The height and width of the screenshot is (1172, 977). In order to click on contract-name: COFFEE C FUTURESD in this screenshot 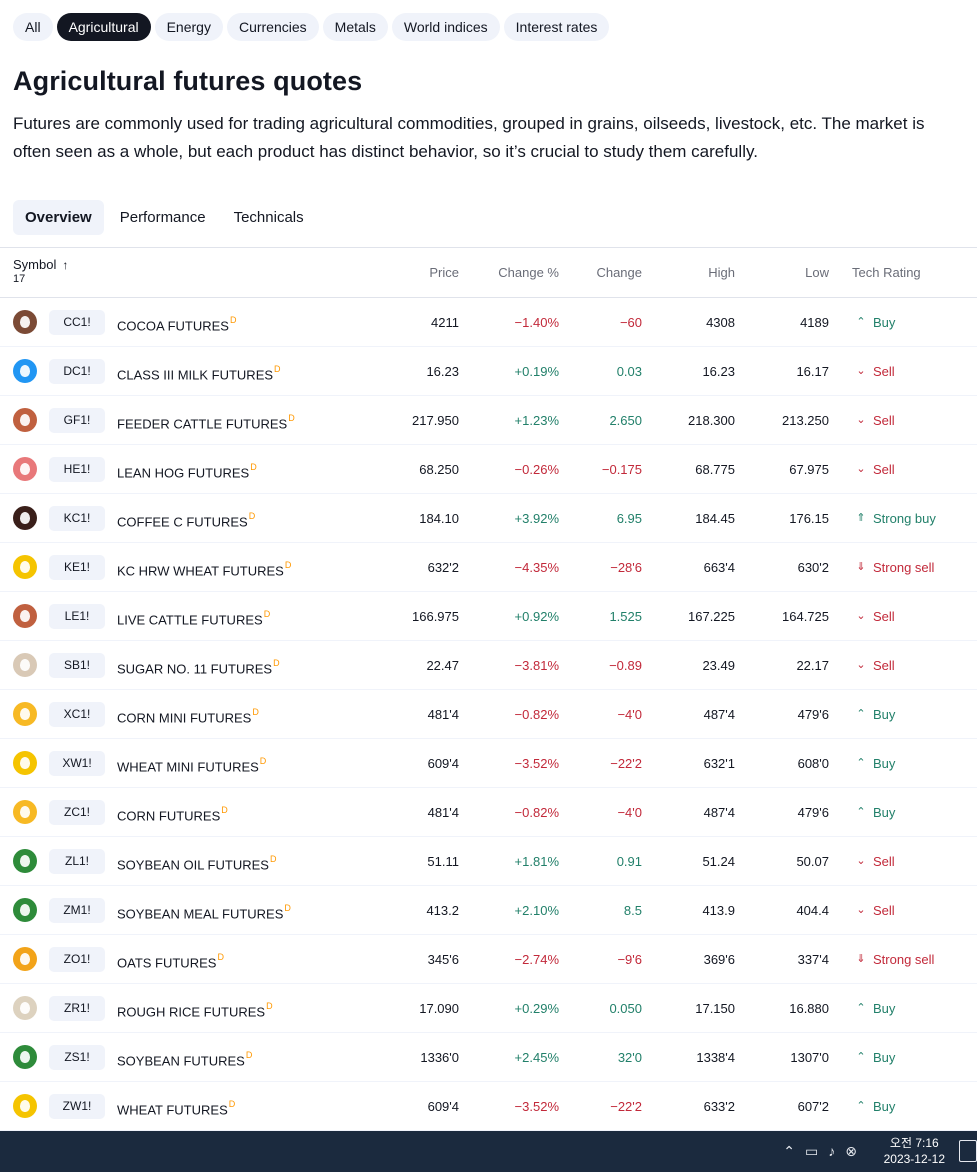, I will do `click(186, 518)`.